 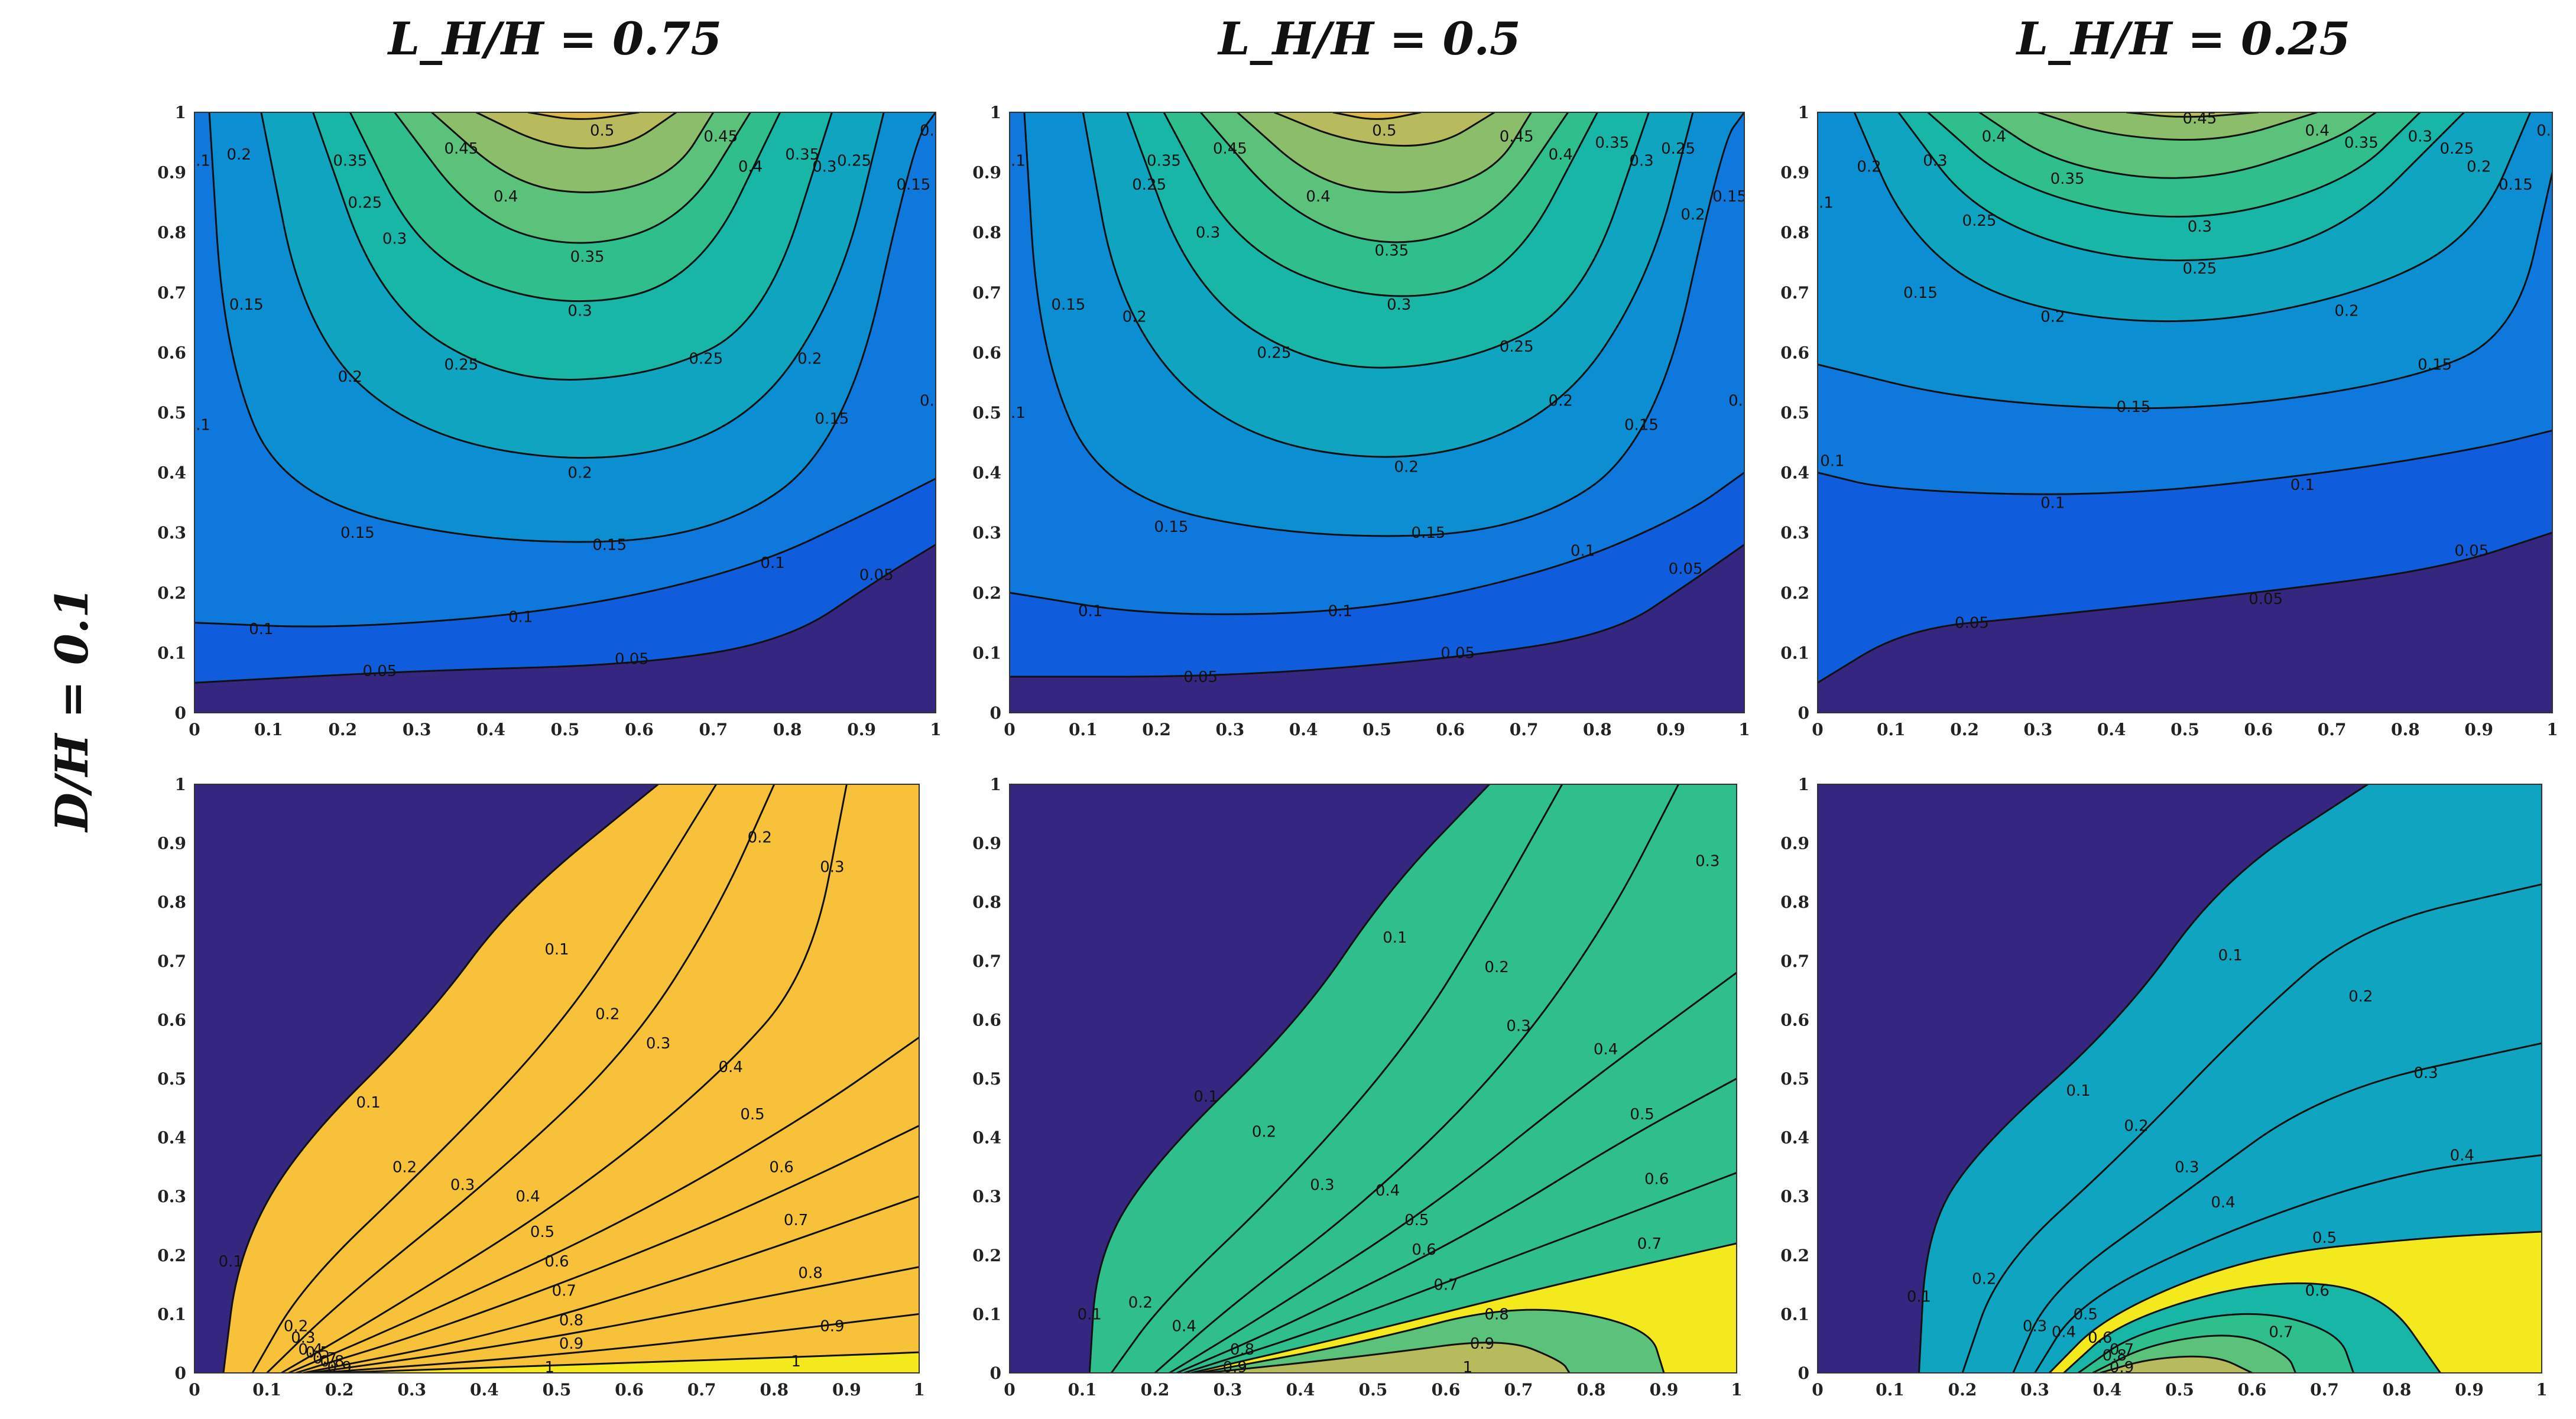 I want to click on contour-line-0.25, so click(x=564, y=1078).